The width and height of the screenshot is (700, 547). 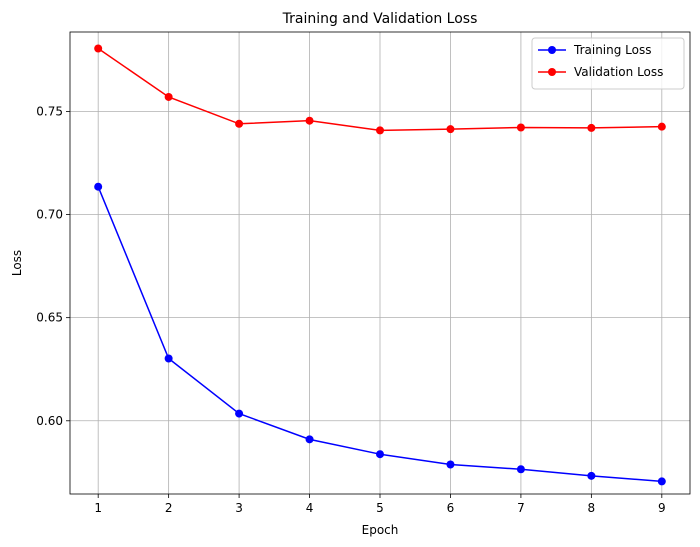 What do you see at coordinates (53, 266) in the screenshot?
I see `y-axis: 0.60 0.65 0.70 0.75` at bounding box center [53, 266].